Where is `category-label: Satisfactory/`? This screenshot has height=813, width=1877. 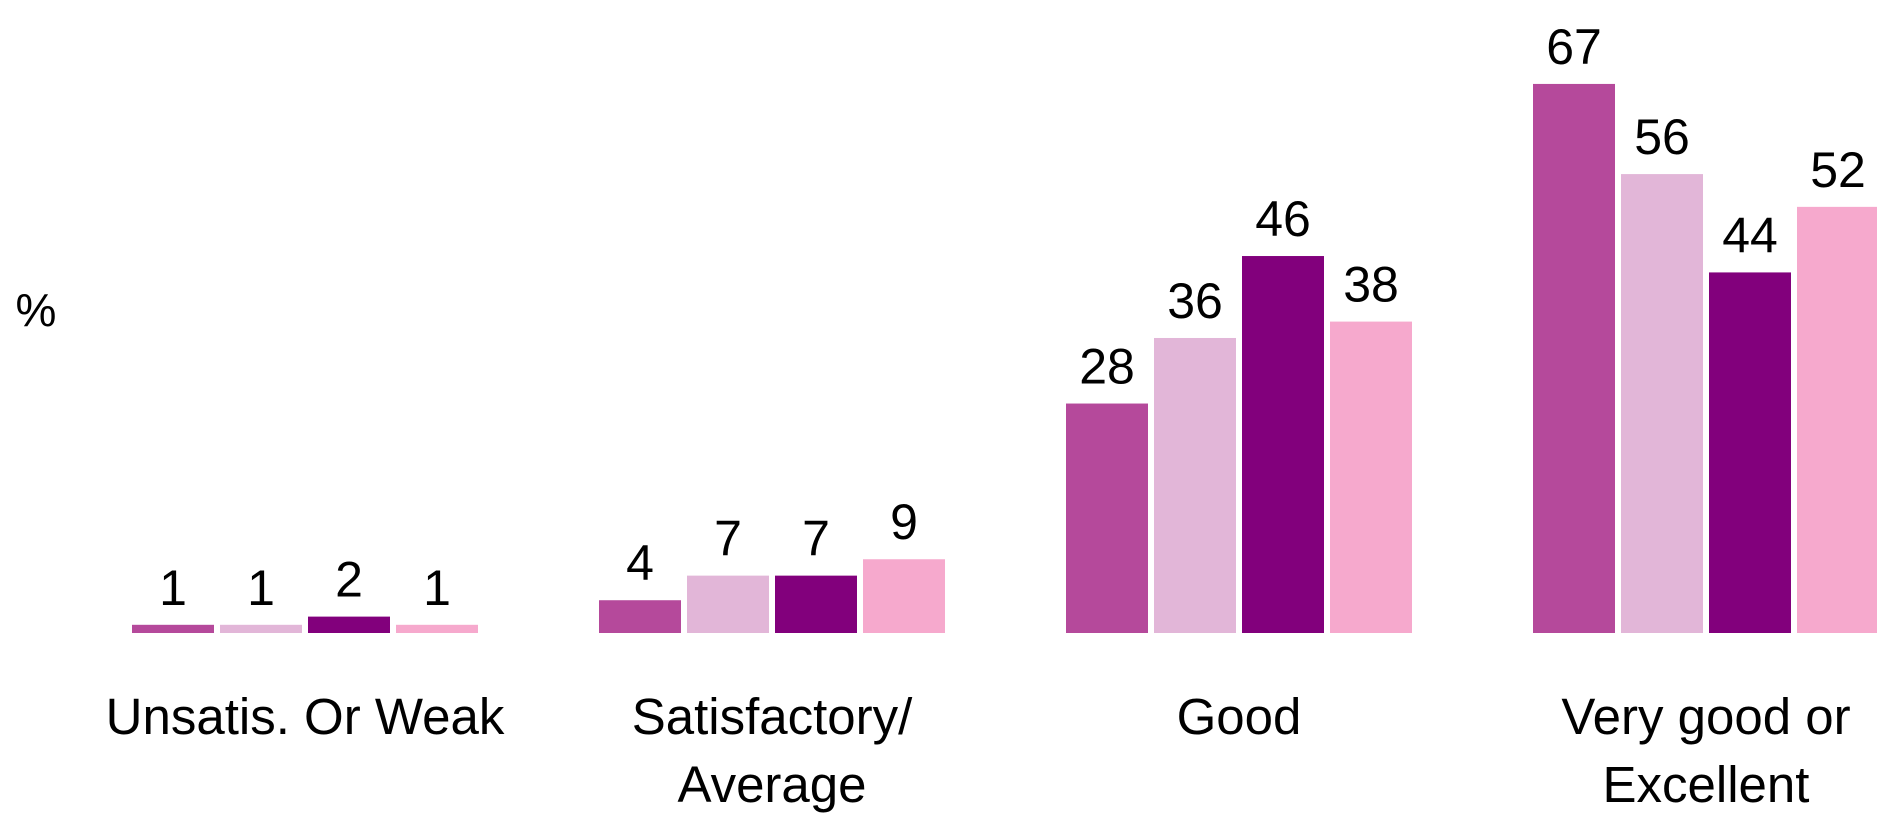 category-label: Satisfactory/ is located at coordinates (772, 716).